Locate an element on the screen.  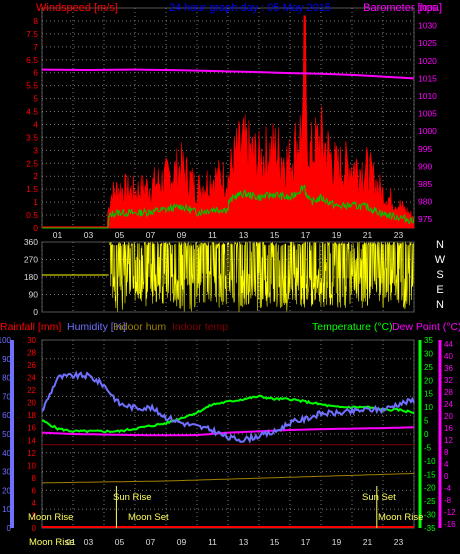
dew-tick: -16 is located at coordinates (450, 524).